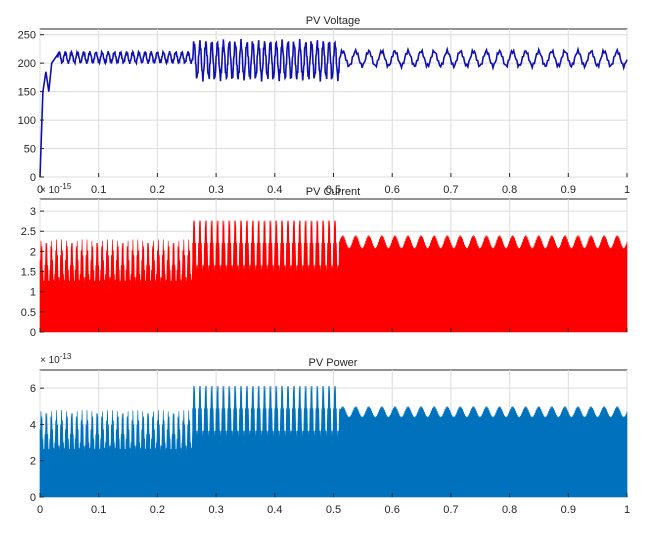 The width and height of the screenshot is (653, 537). Describe the element at coordinates (66, 186) in the screenshot. I see `current-exponent-power: -15` at that location.